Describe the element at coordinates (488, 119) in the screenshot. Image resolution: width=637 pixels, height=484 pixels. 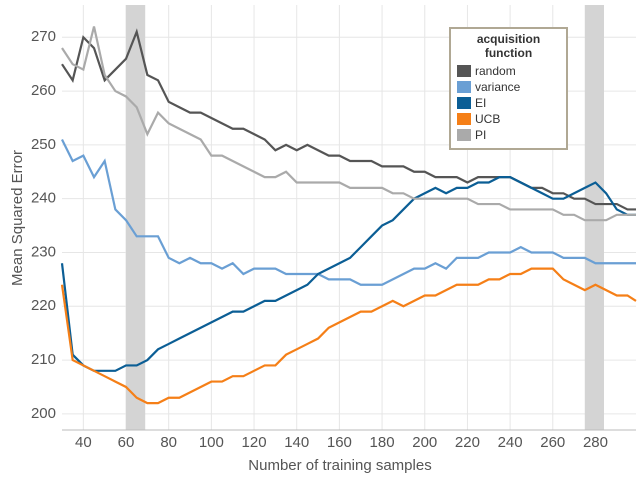
I see `legend-label: UCB` at that location.